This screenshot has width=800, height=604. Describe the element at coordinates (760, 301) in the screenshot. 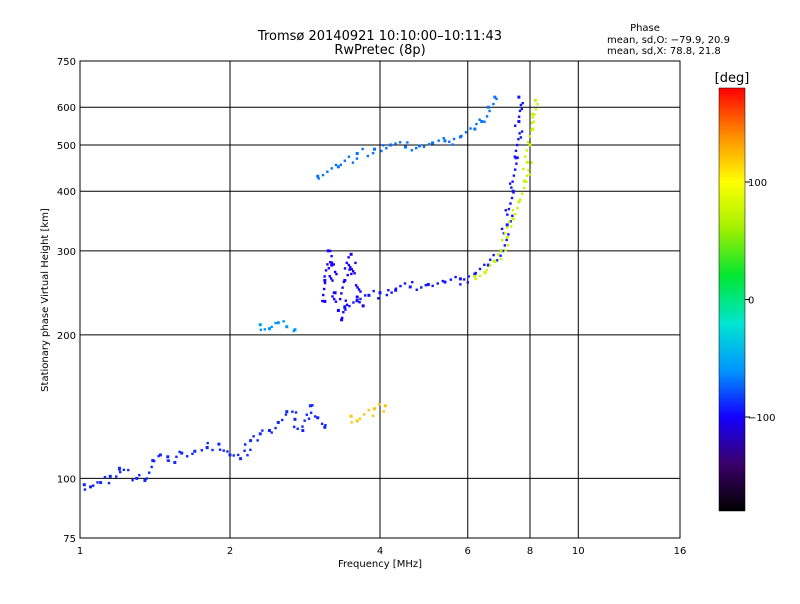

I see `colorbar-ticks: 100 0 −100` at that location.